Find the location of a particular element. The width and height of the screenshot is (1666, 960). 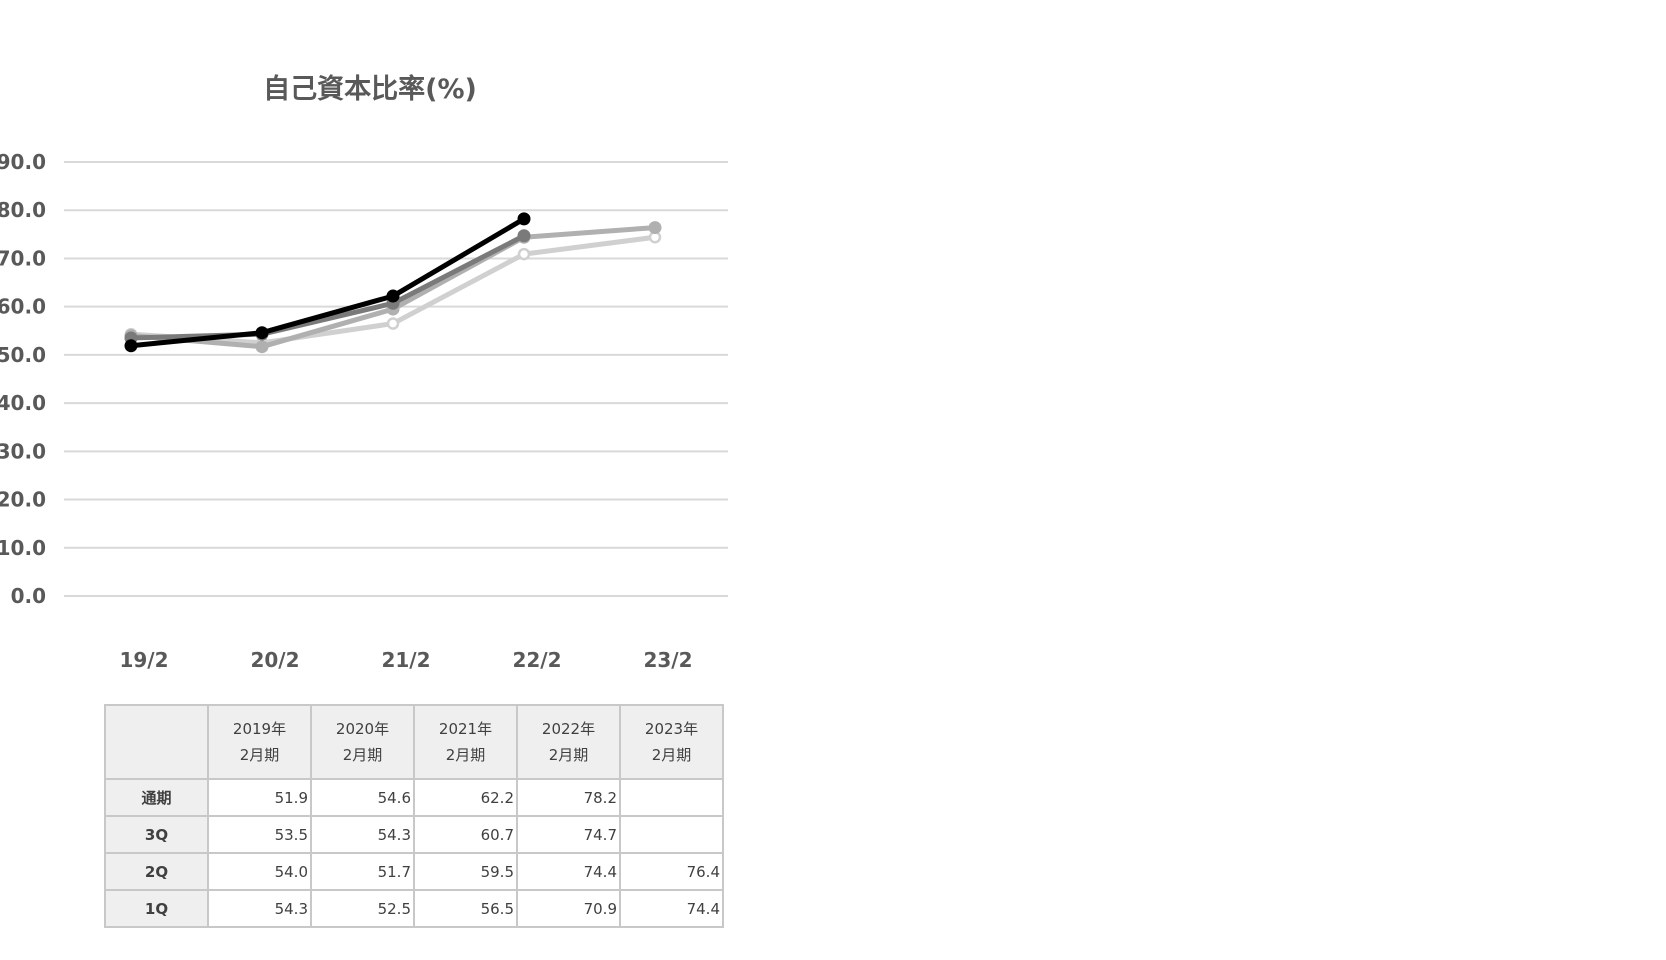

row-label: 1Q is located at coordinates (156, 908).